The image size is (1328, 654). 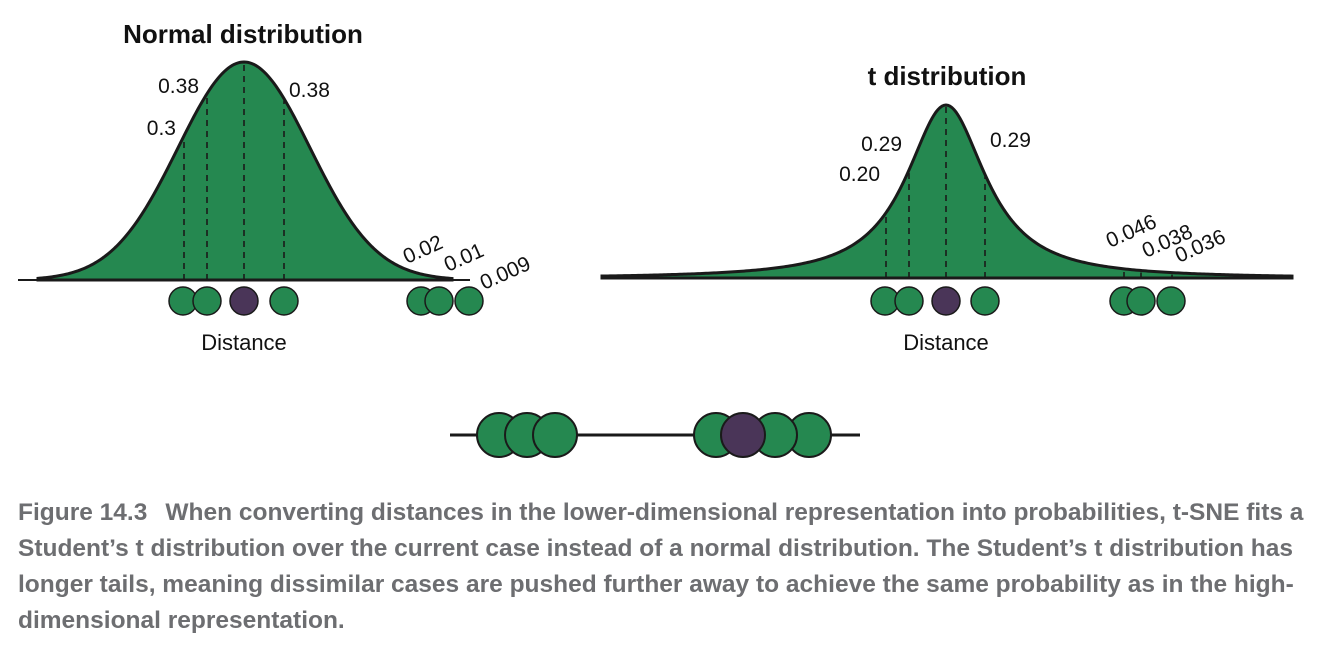 I want to click on normal-label-right: 0.38, so click(x=309, y=90).